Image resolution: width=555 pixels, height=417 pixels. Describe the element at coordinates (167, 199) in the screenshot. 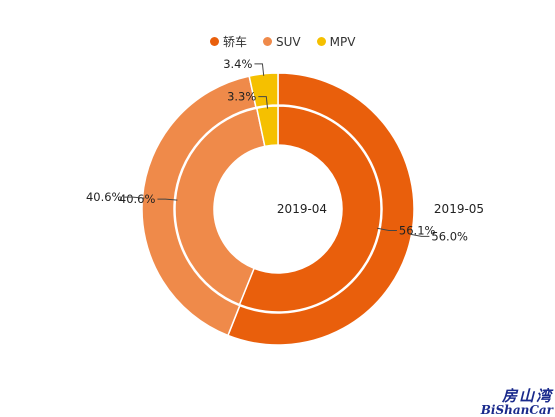

I see `inner-leader-line-suv` at that location.